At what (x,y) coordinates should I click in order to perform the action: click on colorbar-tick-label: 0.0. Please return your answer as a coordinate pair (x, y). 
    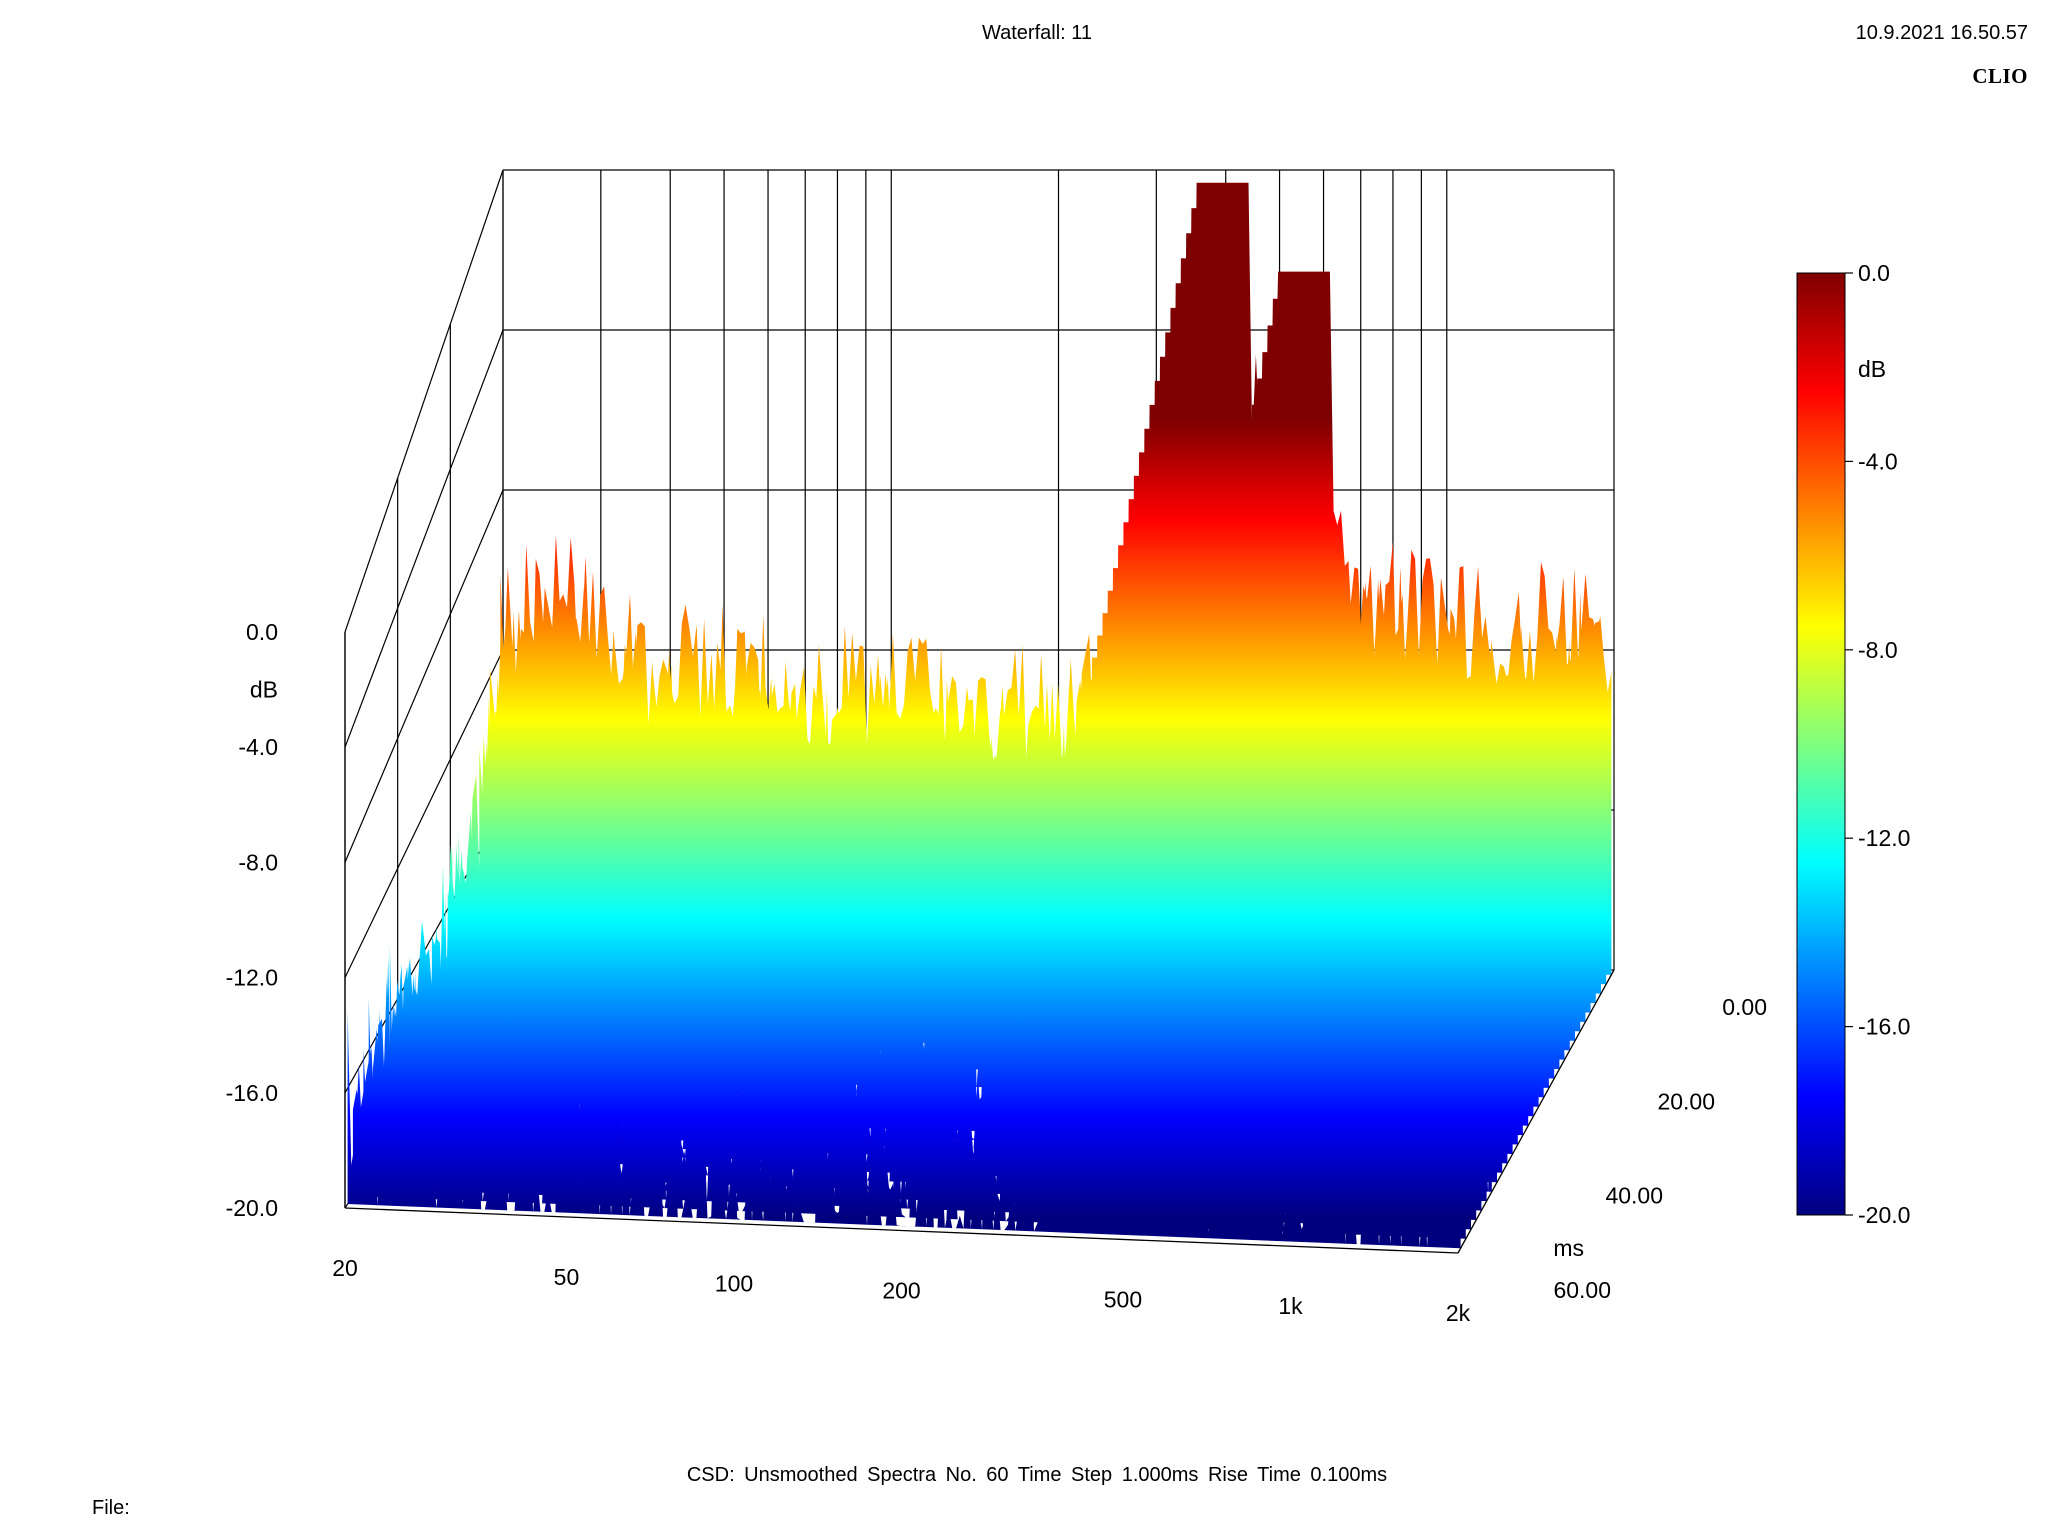
    Looking at the image, I should click on (1874, 273).